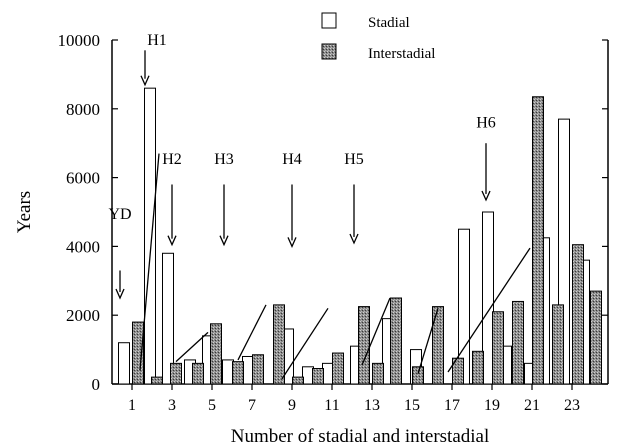 This screenshot has width=617, height=448. What do you see at coordinates (372, 405) in the screenshot?
I see `x-tick-label: 13` at bounding box center [372, 405].